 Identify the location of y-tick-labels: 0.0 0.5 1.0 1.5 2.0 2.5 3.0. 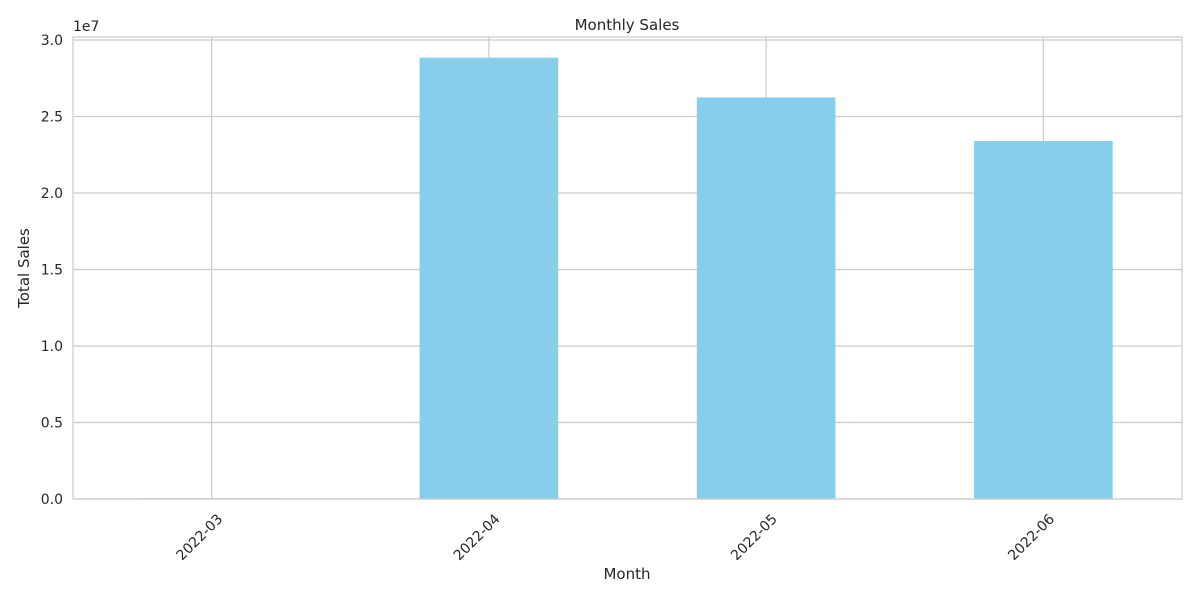
(52, 270).